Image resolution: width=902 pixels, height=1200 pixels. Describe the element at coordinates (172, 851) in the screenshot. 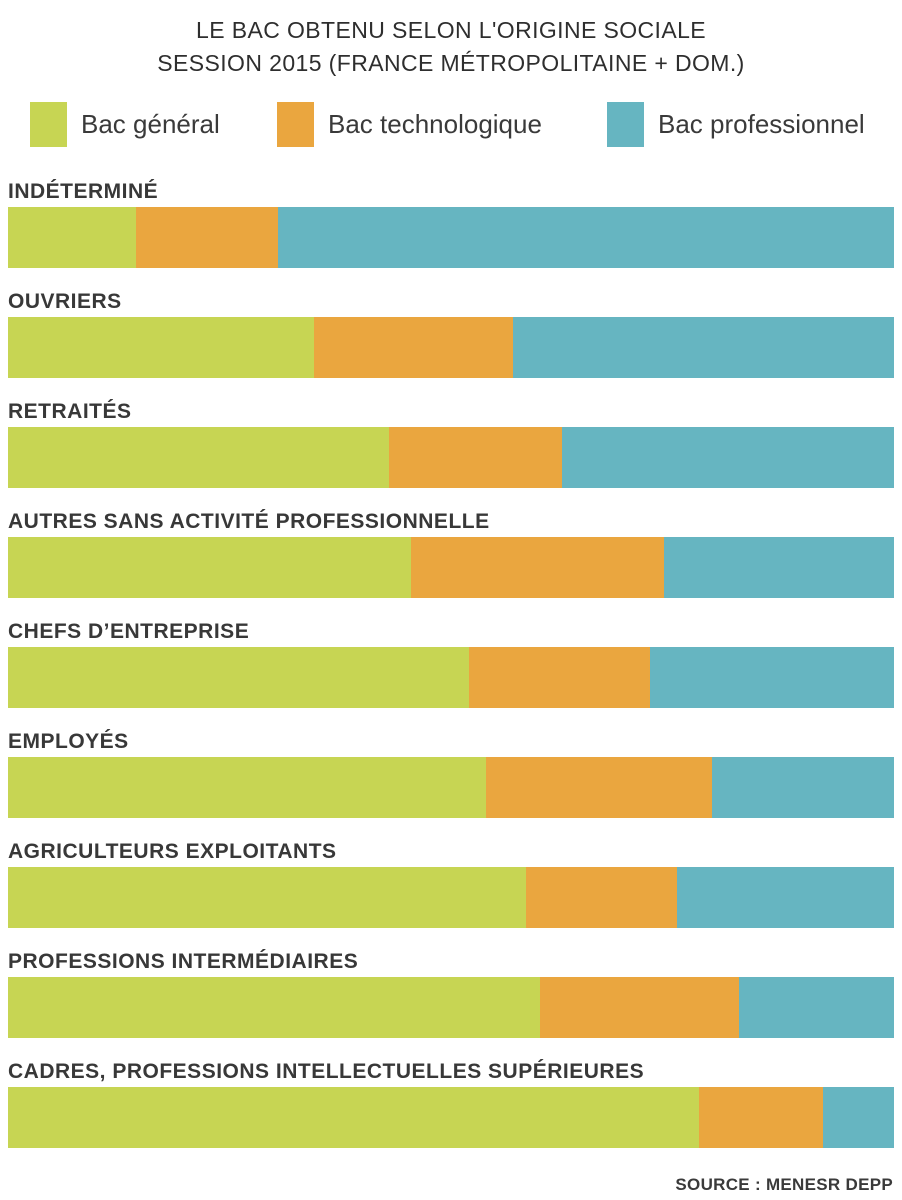

I see `bar-row-label: AGRICULTEURS EXPLOITANTS` at that location.